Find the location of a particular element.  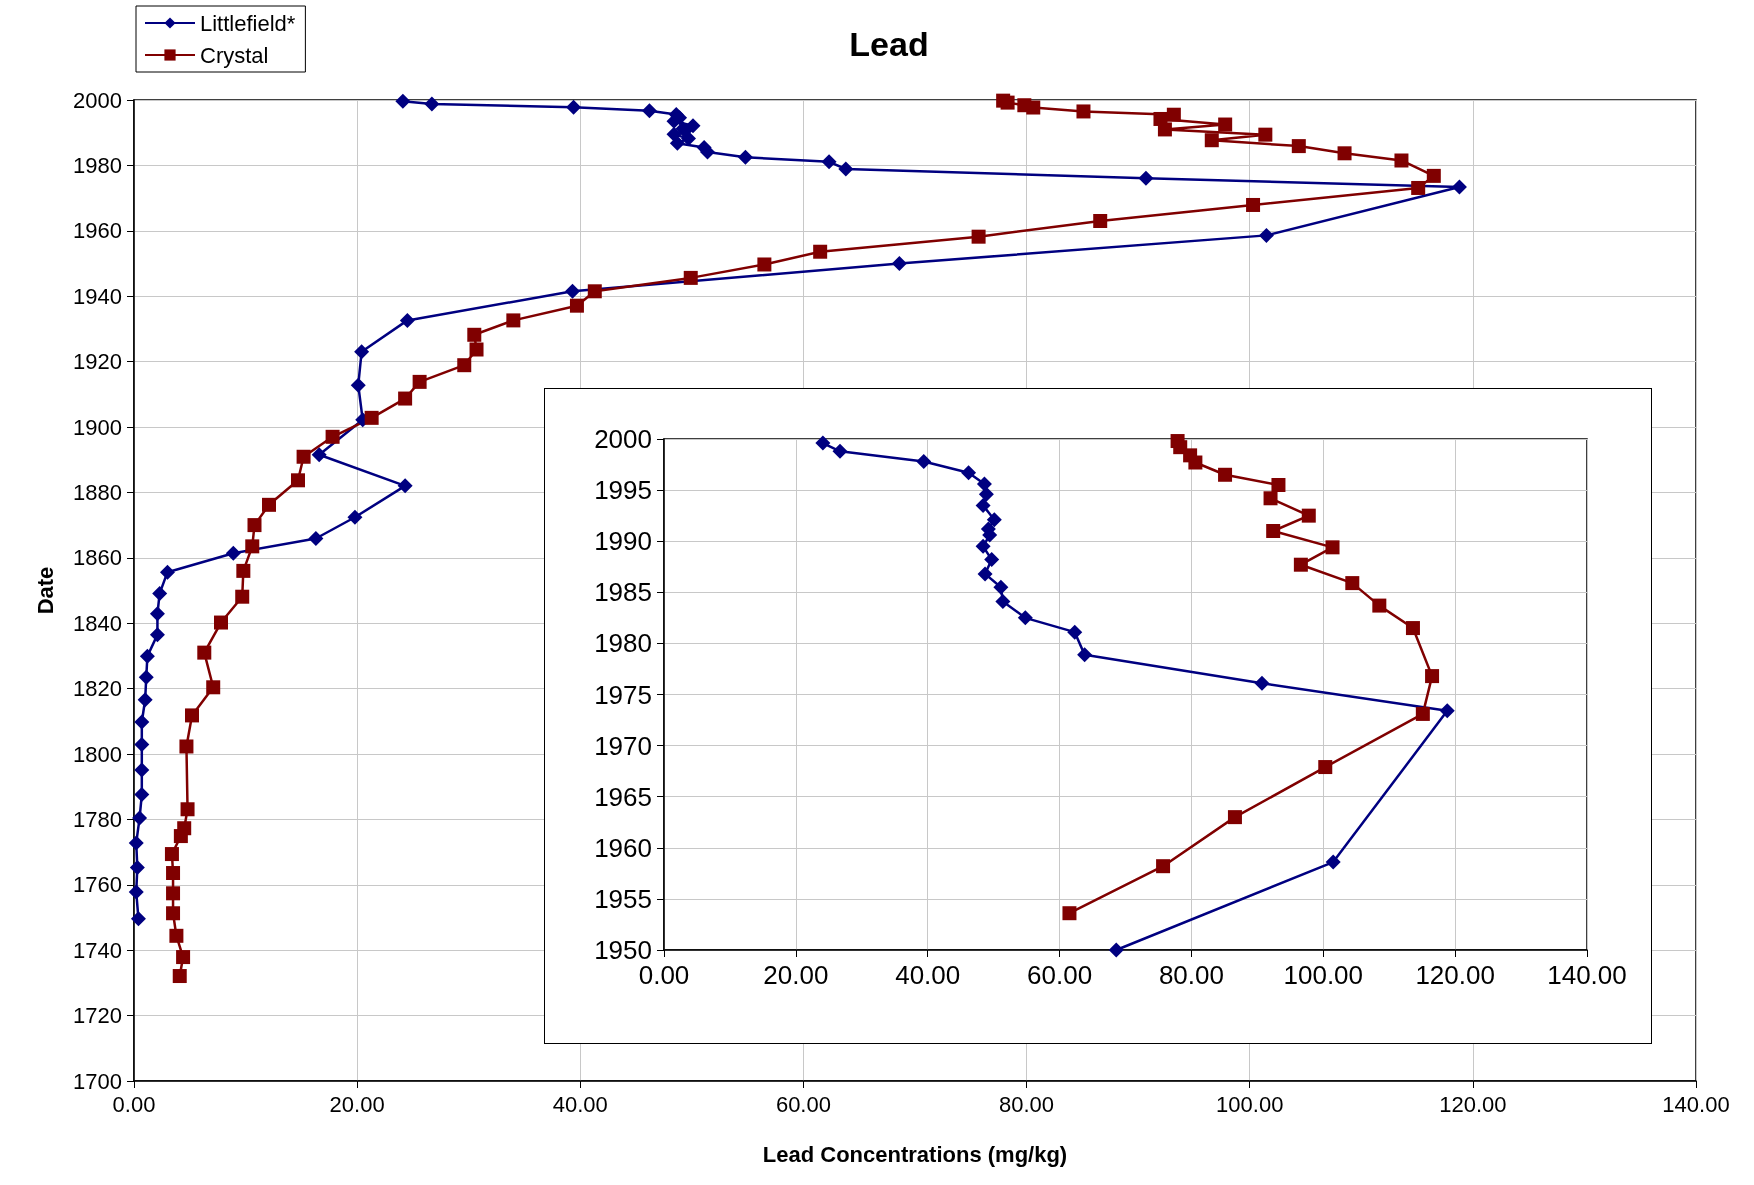

y-tick-label: 1840 is located at coordinates (97, 623).